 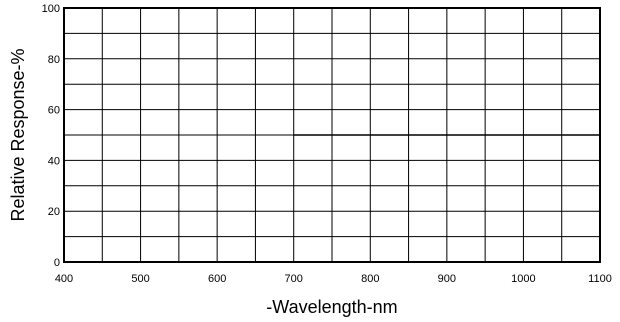 I want to click on y-axis-title: Relative Response-%, so click(x=18, y=134).